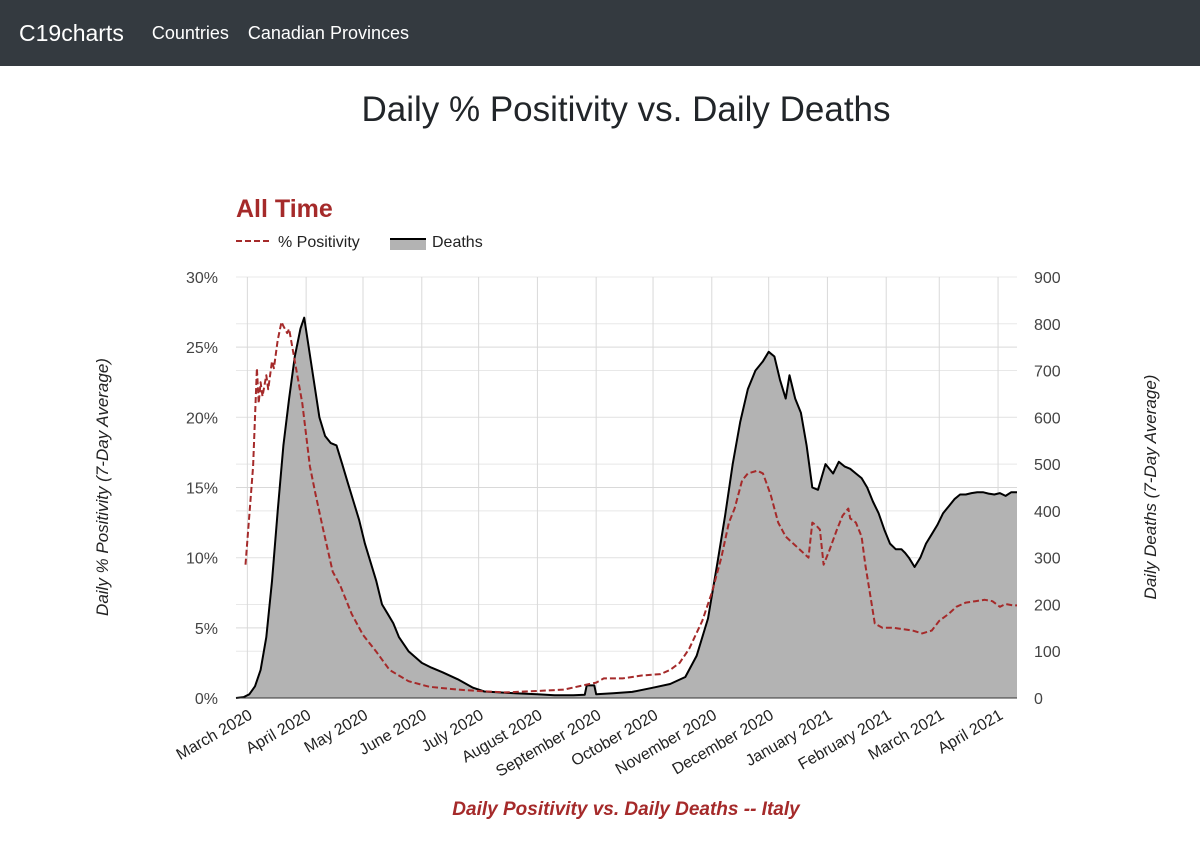 The image size is (1200, 853). What do you see at coordinates (1047, 605) in the screenshot?
I see `y-right-tick-label: 200` at bounding box center [1047, 605].